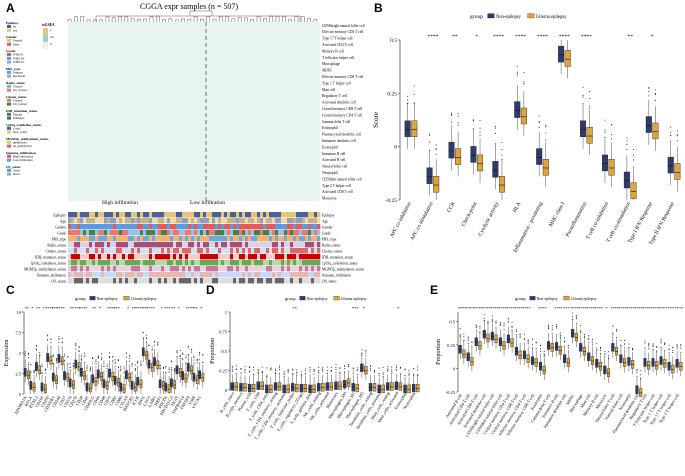 The height and width of the screenshot is (476, 685). Describe the element at coordinates (455, 37) in the screenshot. I see `significance-label: **` at that location.